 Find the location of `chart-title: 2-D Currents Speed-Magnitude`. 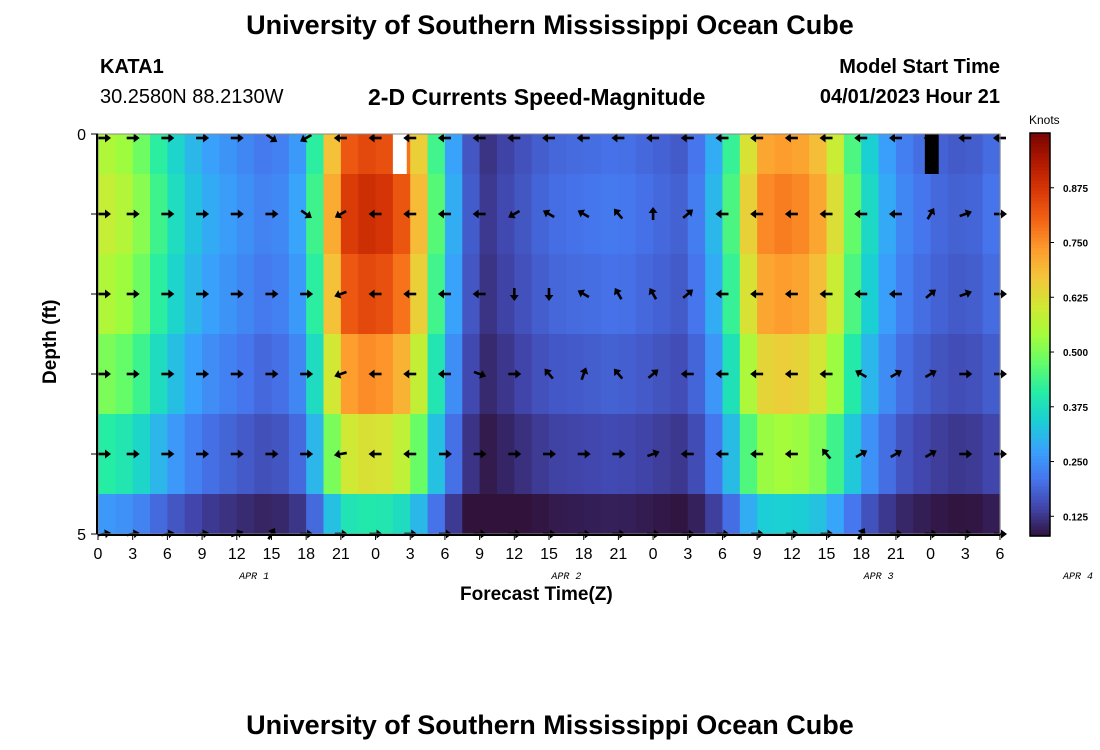

chart-title: 2-D Currents Speed-Magnitude is located at coordinates (537, 97).